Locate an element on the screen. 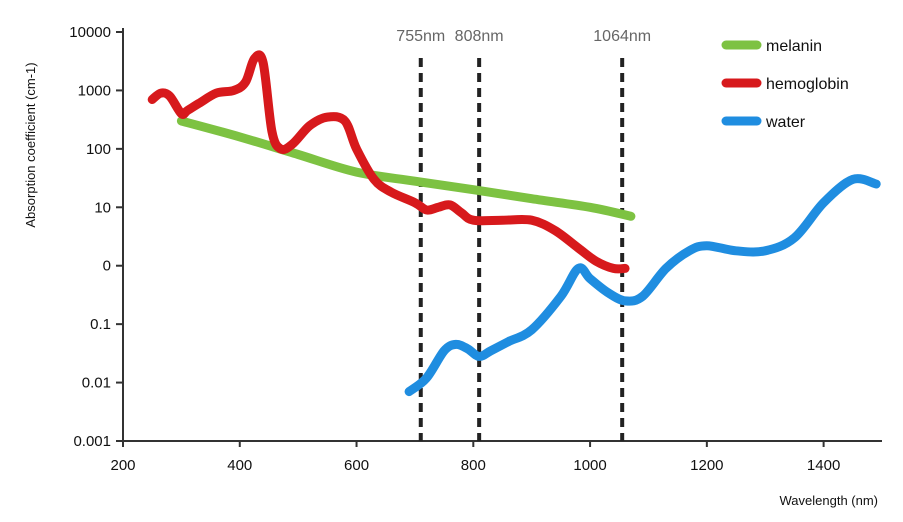 This screenshot has width=903, height=522. wavelength-marker-label: 808nm is located at coordinates (479, 36).